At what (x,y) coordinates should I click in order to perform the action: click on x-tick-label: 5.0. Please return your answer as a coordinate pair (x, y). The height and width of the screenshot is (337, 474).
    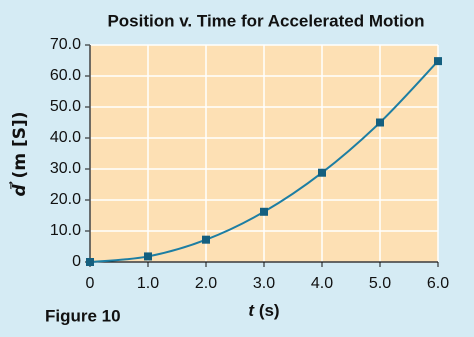
    Looking at the image, I should click on (380, 283).